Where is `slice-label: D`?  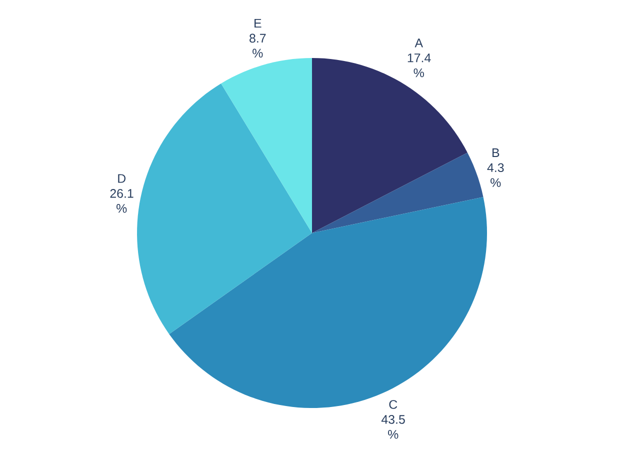 slice-label: D is located at coordinates (122, 178).